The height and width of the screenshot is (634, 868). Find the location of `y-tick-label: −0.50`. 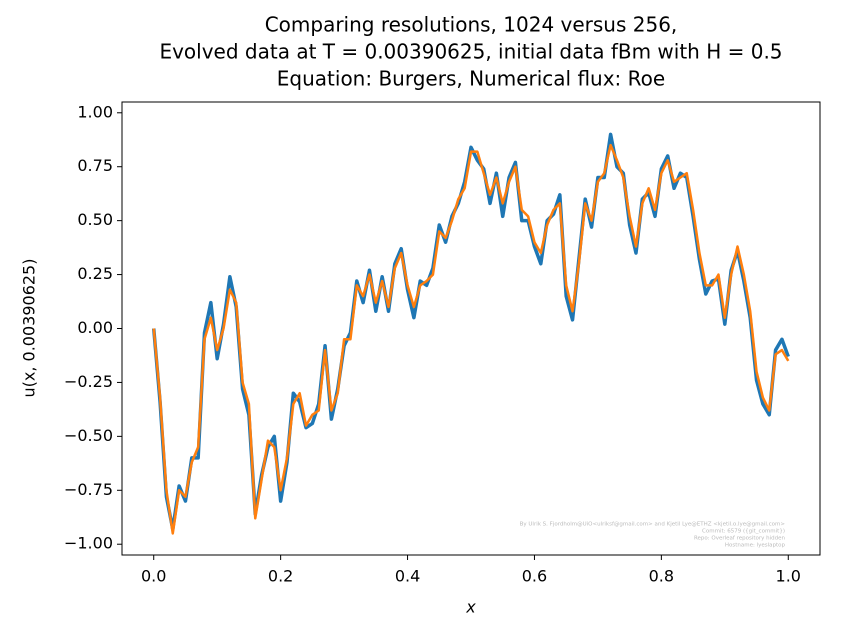

y-tick-label: −0.50 is located at coordinates (88, 435).